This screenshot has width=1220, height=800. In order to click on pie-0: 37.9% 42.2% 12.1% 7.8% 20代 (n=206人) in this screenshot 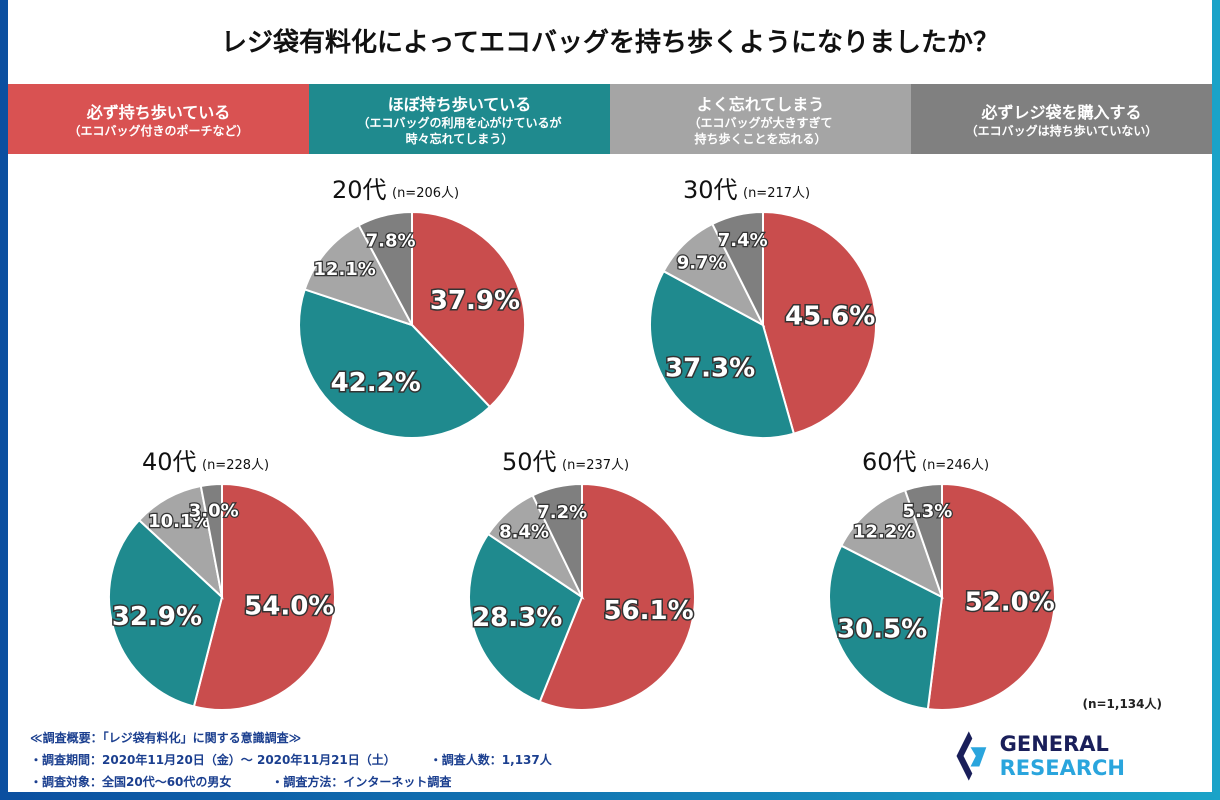, I will do `click(412, 307)`.